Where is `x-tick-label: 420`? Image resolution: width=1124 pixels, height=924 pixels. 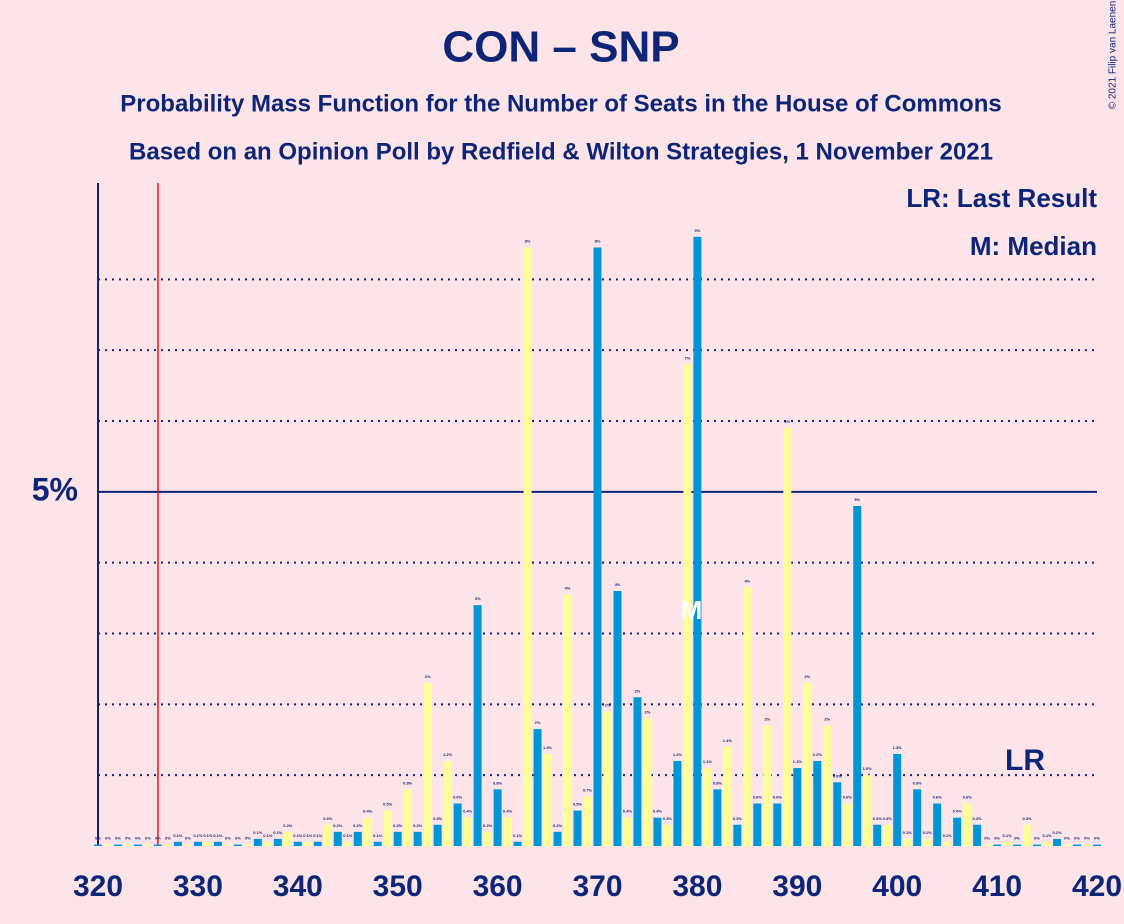 x-tick-label: 420 is located at coordinates (1097, 886).